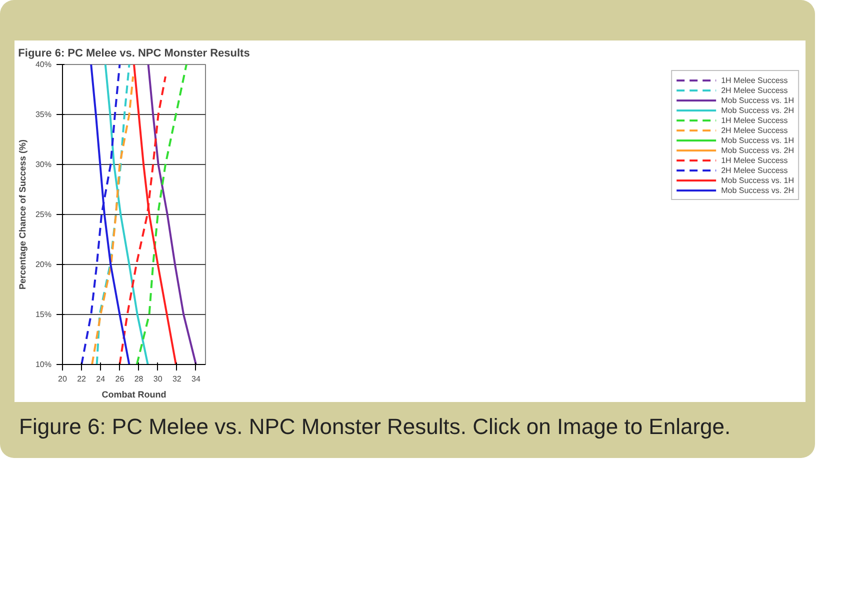 This screenshot has width=841, height=591. What do you see at coordinates (43, 164) in the screenshot?
I see `y-tick-label: 30%` at bounding box center [43, 164].